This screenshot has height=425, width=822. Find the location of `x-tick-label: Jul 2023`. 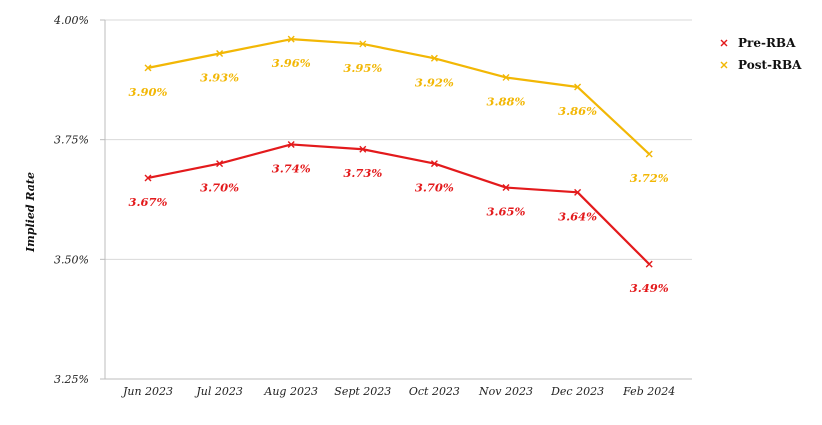

x-tick-label: Jul 2023 is located at coordinates (218, 391).